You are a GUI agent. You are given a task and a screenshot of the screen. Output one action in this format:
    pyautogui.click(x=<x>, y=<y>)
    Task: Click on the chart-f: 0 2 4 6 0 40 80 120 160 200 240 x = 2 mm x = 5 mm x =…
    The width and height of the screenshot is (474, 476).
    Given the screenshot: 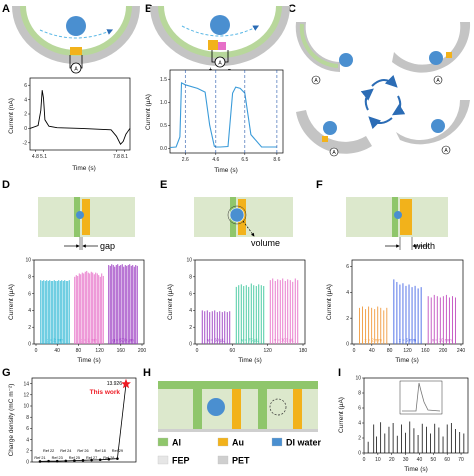 What is the action you would take?
    pyautogui.click(x=395, y=311)
    